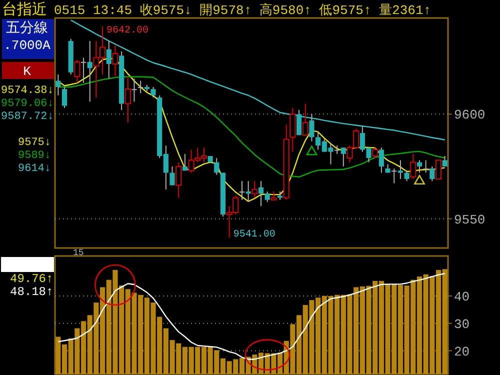 The height and width of the screenshot is (375, 500). What do you see at coordinates (470, 220) in the screenshot?
I see `y-tick-label: 9550` at bounding box center [470, 220].